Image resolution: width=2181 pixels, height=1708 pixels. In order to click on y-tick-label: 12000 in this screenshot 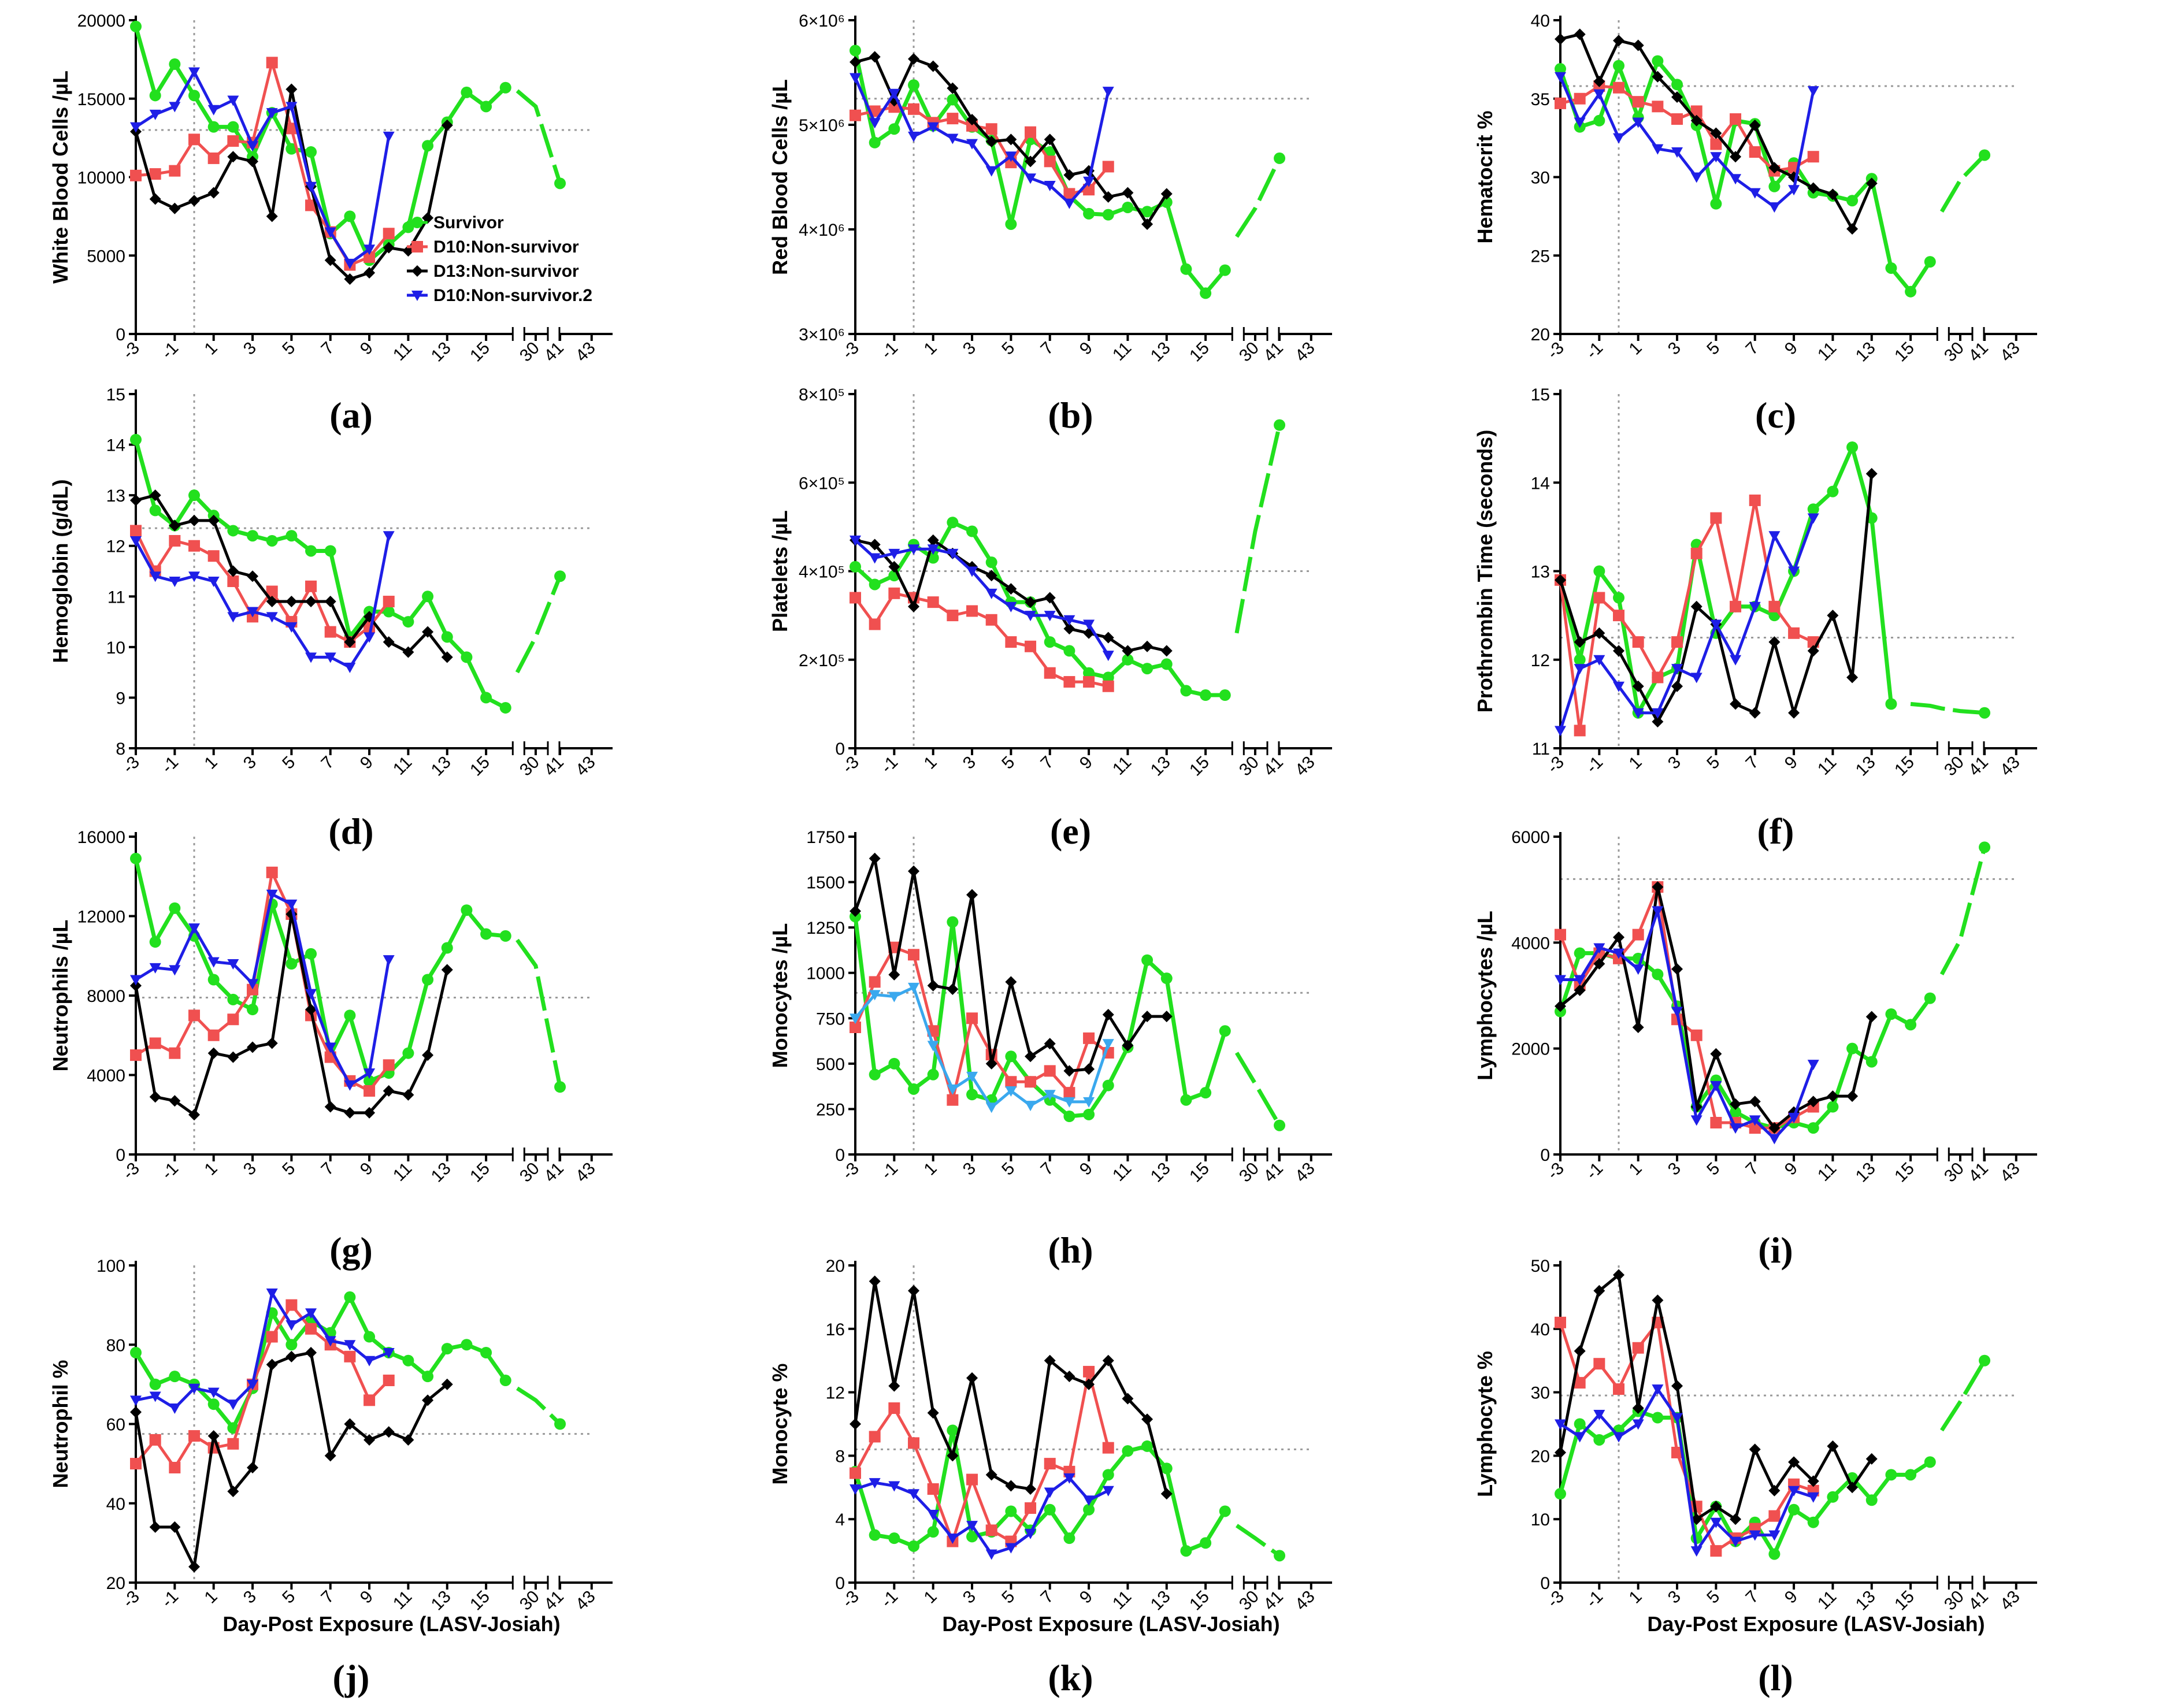, I will do `click(101, 917)`.